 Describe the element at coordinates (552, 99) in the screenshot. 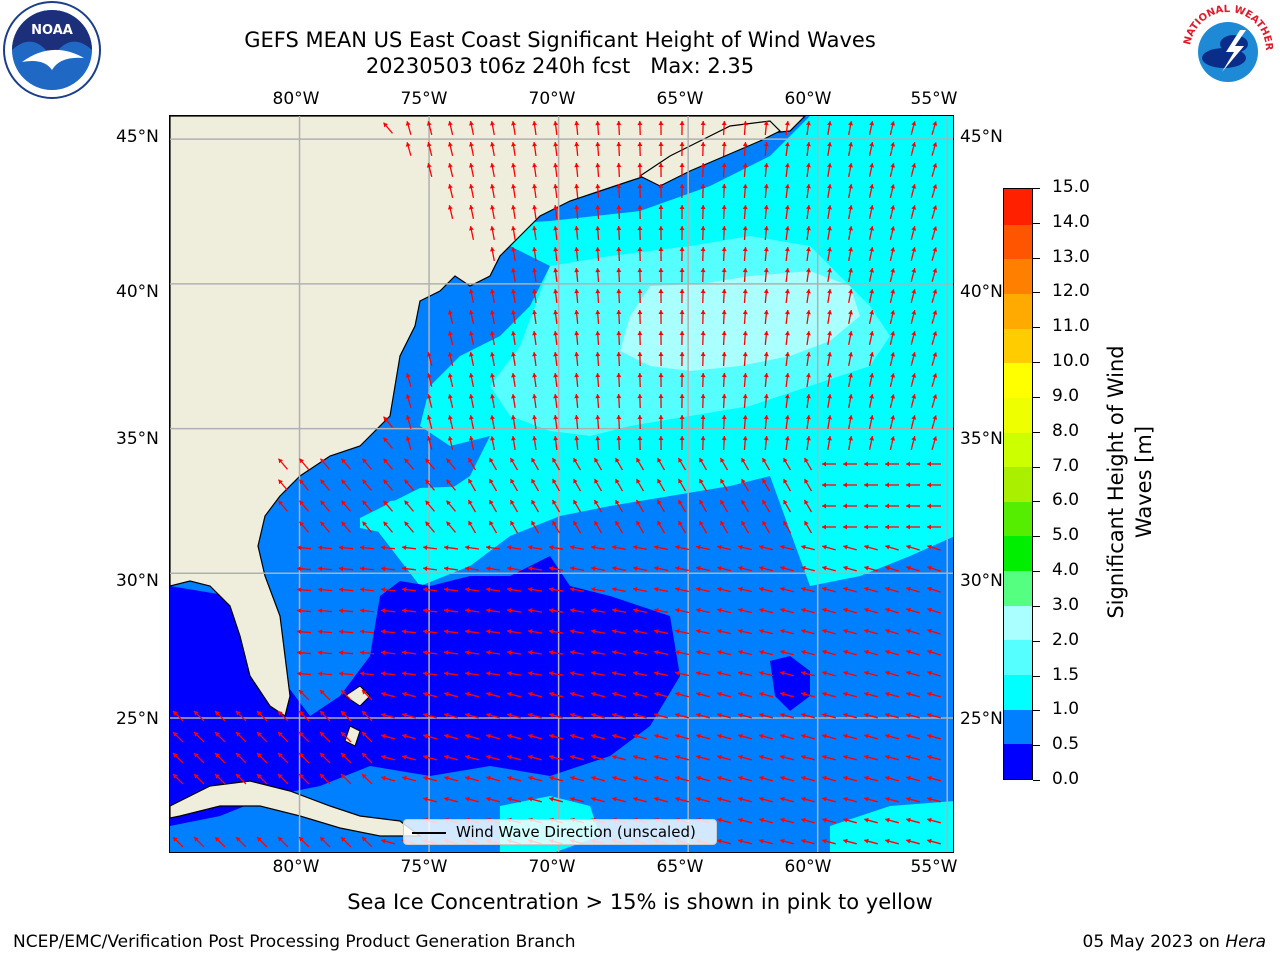

I see `lon-label-top: 70°W` at that location.